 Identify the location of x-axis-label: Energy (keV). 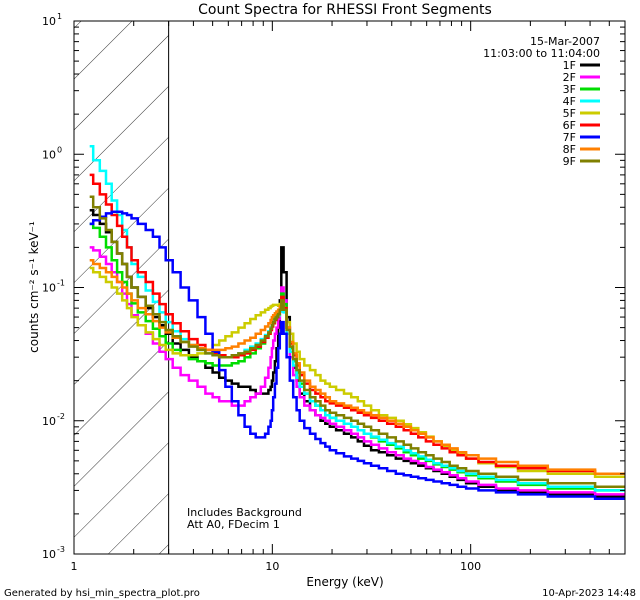
(344, 582).